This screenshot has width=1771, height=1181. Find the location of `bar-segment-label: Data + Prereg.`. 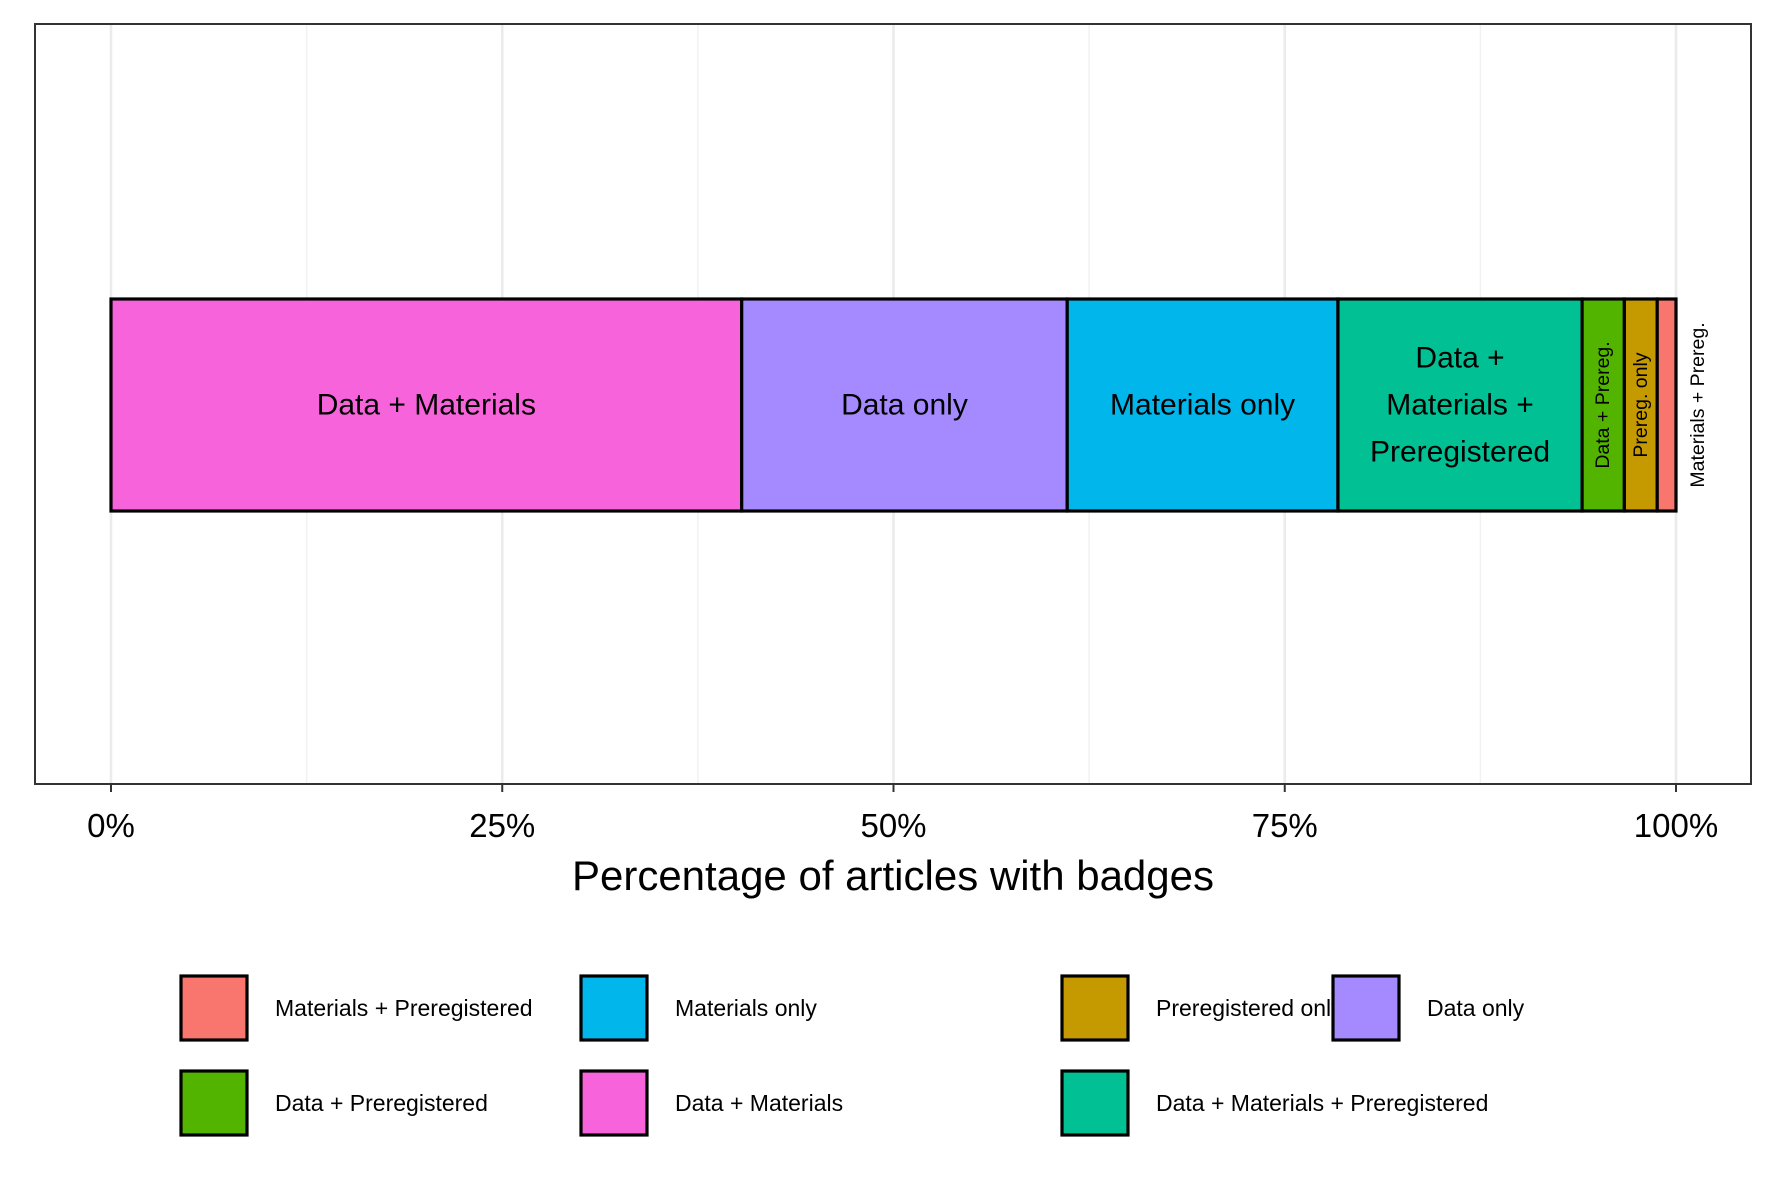

bar-segment-label: Data + Prereg. is located at coordinates (1603, 404).